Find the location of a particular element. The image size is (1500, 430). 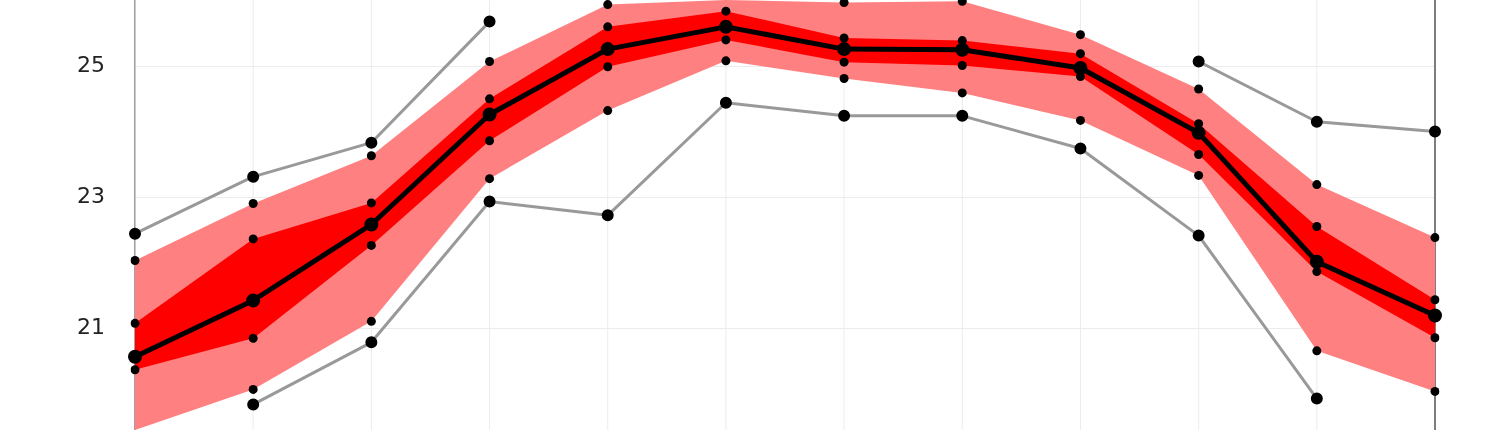

y-tick-label: 25 is located at coordinates (91, 65).